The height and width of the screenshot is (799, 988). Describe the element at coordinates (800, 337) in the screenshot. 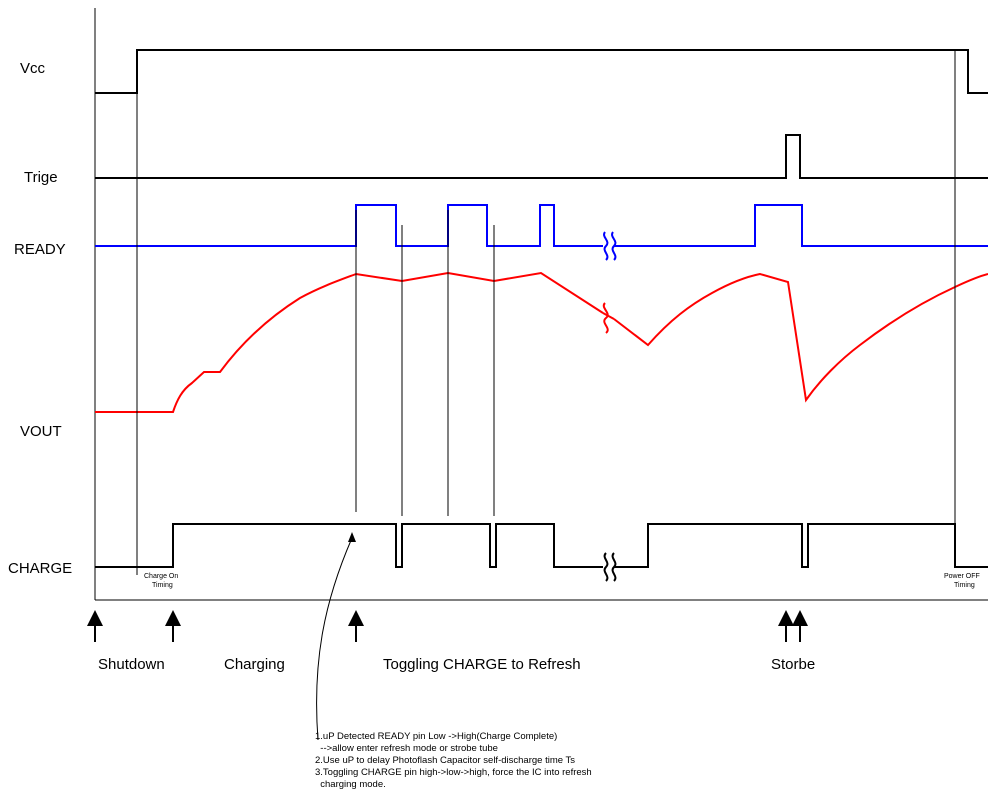

I see `vout-trace-after-break` at that location.